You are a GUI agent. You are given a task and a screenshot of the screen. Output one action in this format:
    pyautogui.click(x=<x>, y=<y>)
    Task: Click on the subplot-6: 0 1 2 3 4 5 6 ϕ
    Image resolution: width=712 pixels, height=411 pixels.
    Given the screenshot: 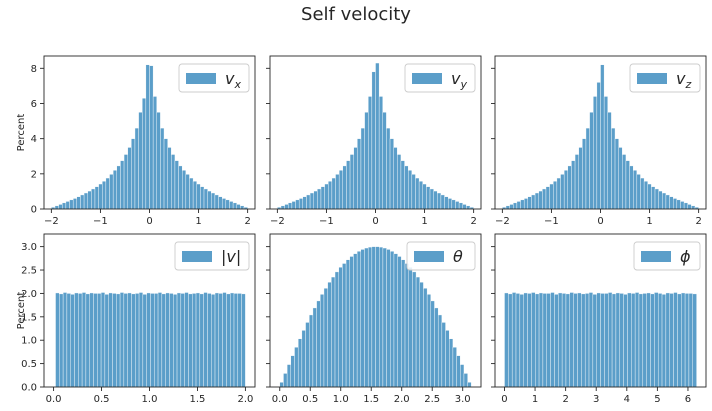 What is the action you would take?
    pyautogui.click(x=599, y=319)
    